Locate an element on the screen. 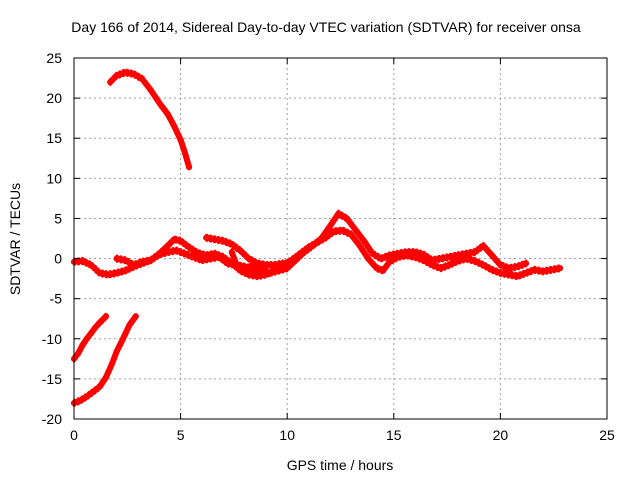  series-line is located at coordinates (244, 251).